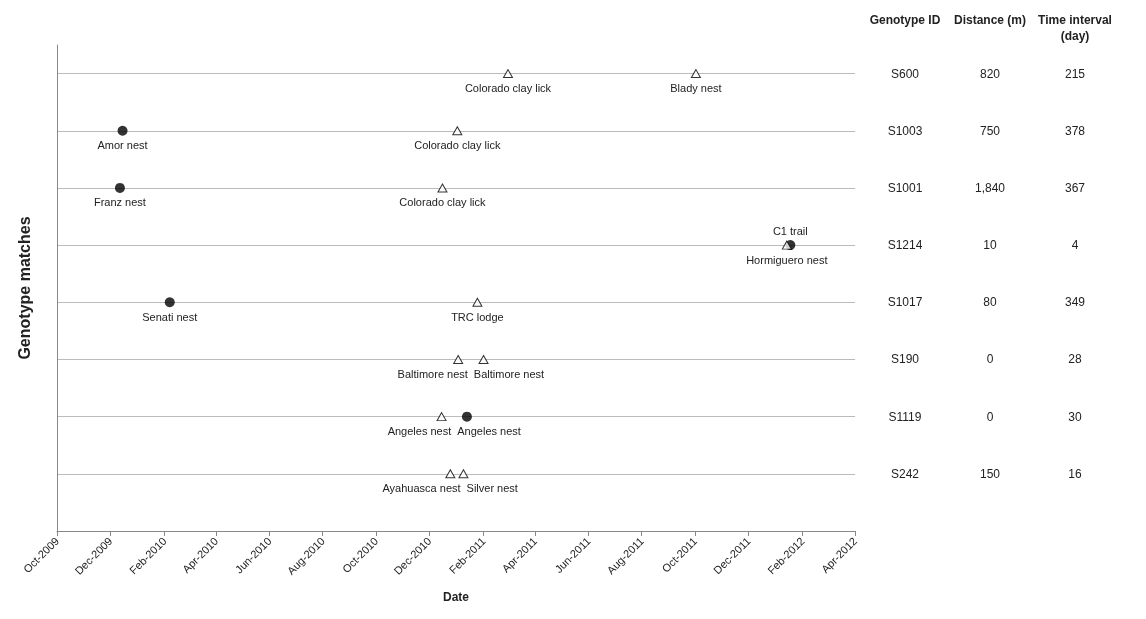 This screenshot has width=1146, height=619. I want to click on annotation: Ayahuasca nest, so click(421, 488).